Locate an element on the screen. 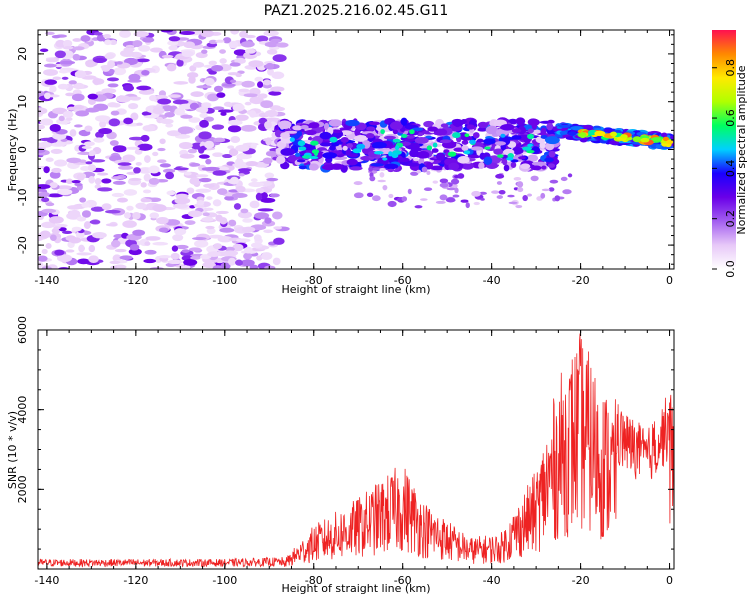 The height and width of the screenshot is (600, 750). colorbar-tick-label: 0.4 is located at coordinates (730, 169).